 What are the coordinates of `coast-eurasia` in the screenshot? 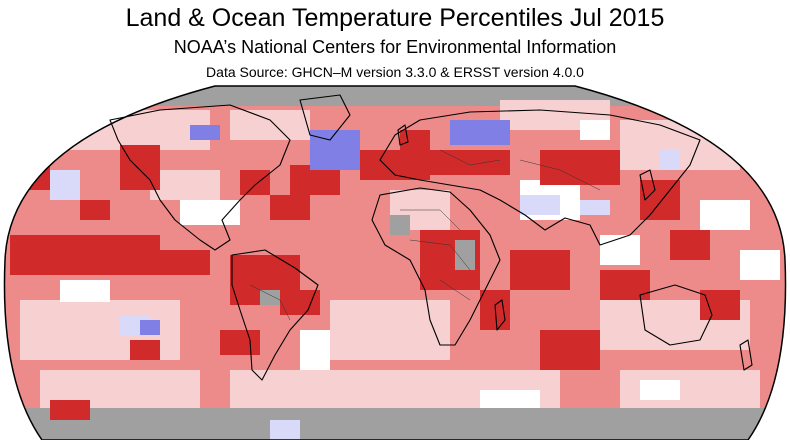 It's located at (540, 177).